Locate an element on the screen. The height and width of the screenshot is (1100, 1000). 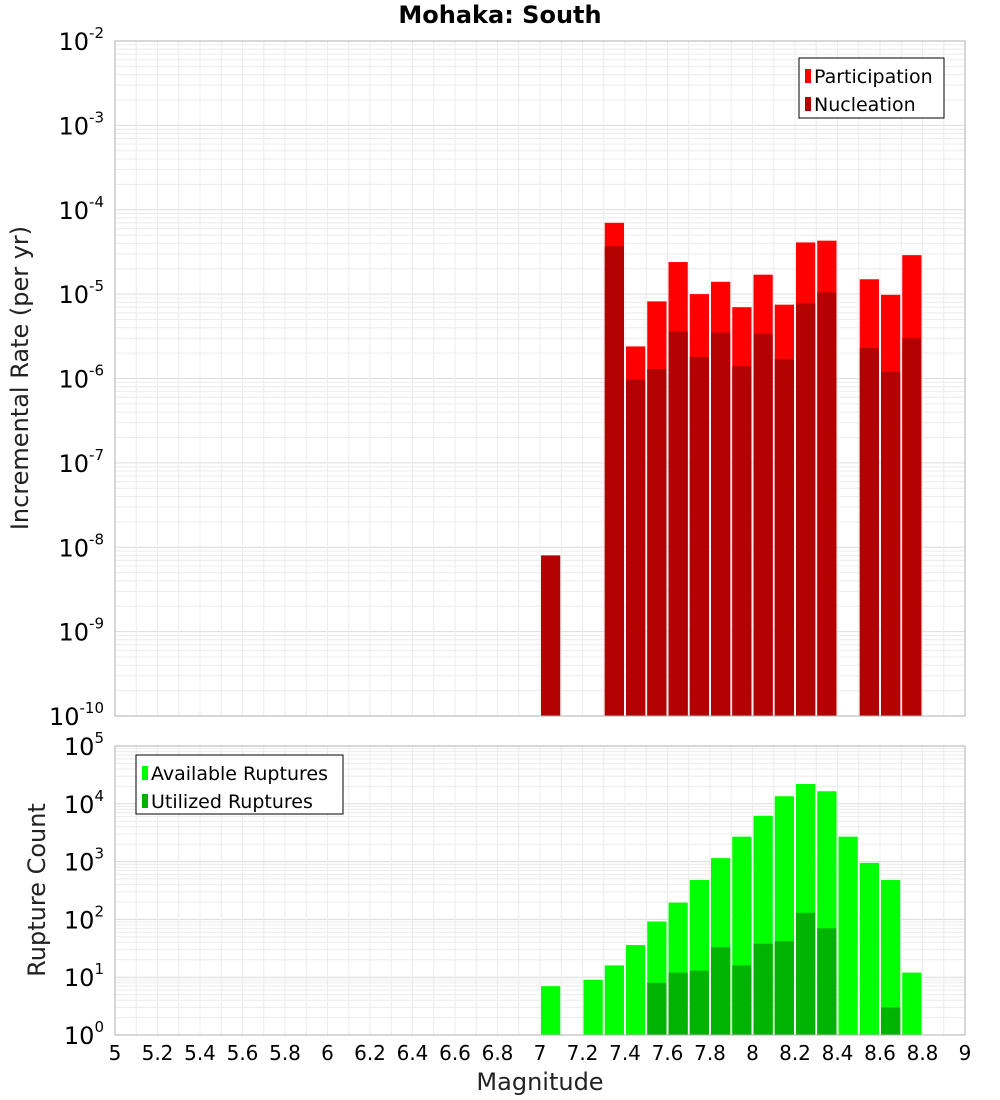
legend-label: Participation is located at coordinates (873, 77).